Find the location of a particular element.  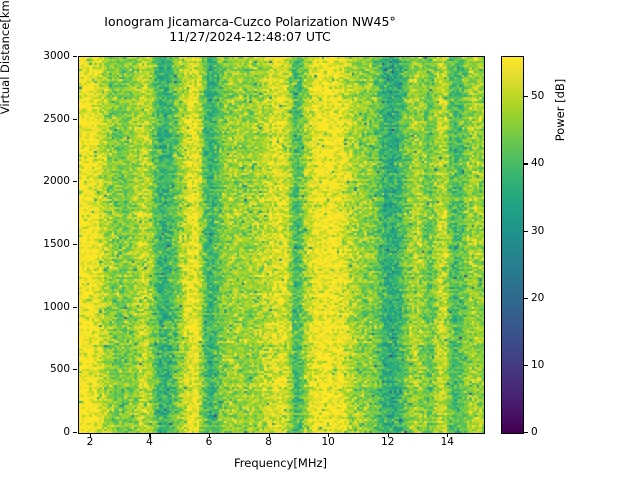

x-axis-label: Frequency[MHz] is located at coordinates (280, 463).